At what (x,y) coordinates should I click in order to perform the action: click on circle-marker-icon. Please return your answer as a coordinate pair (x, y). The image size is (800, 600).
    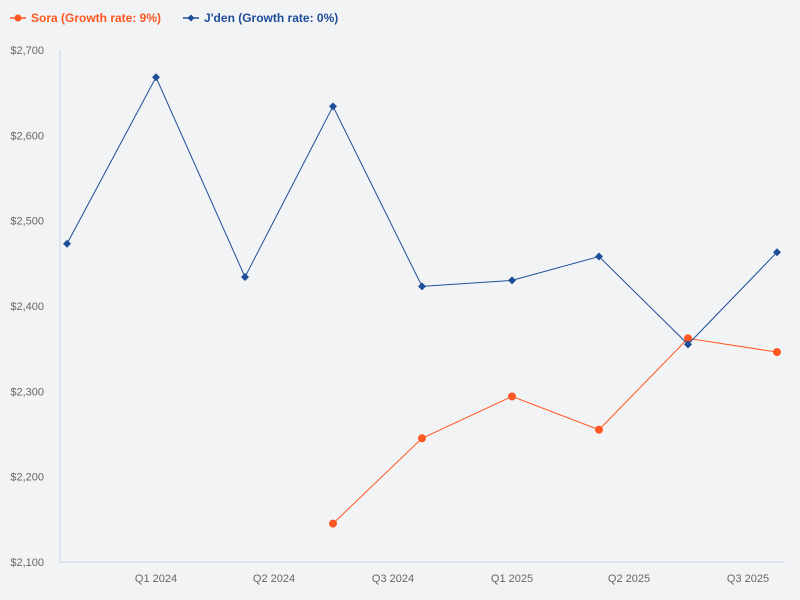
    Looking at the image, I should click on (18, 18).